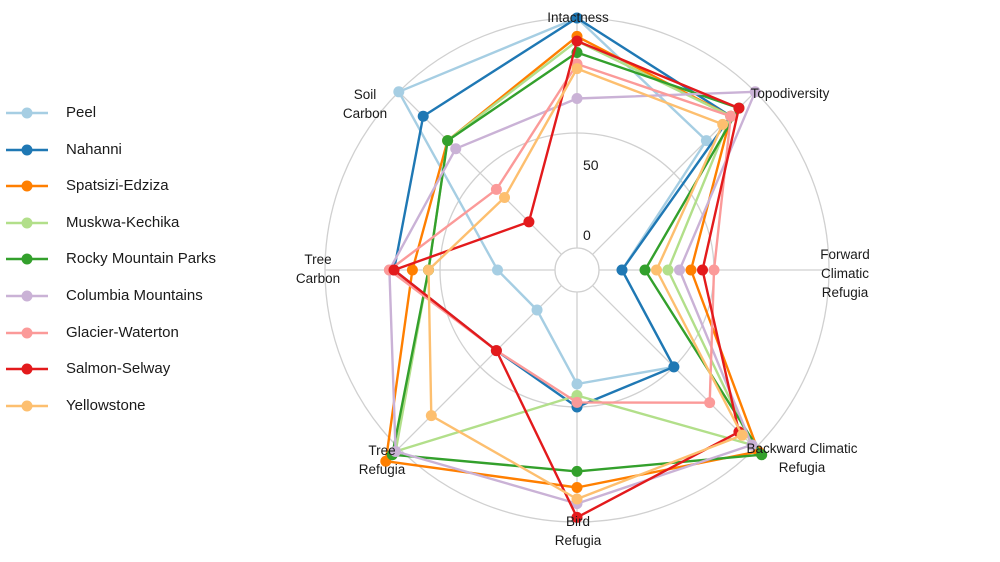  I want to click on radial-tick-label: 50, so click(591, 165).